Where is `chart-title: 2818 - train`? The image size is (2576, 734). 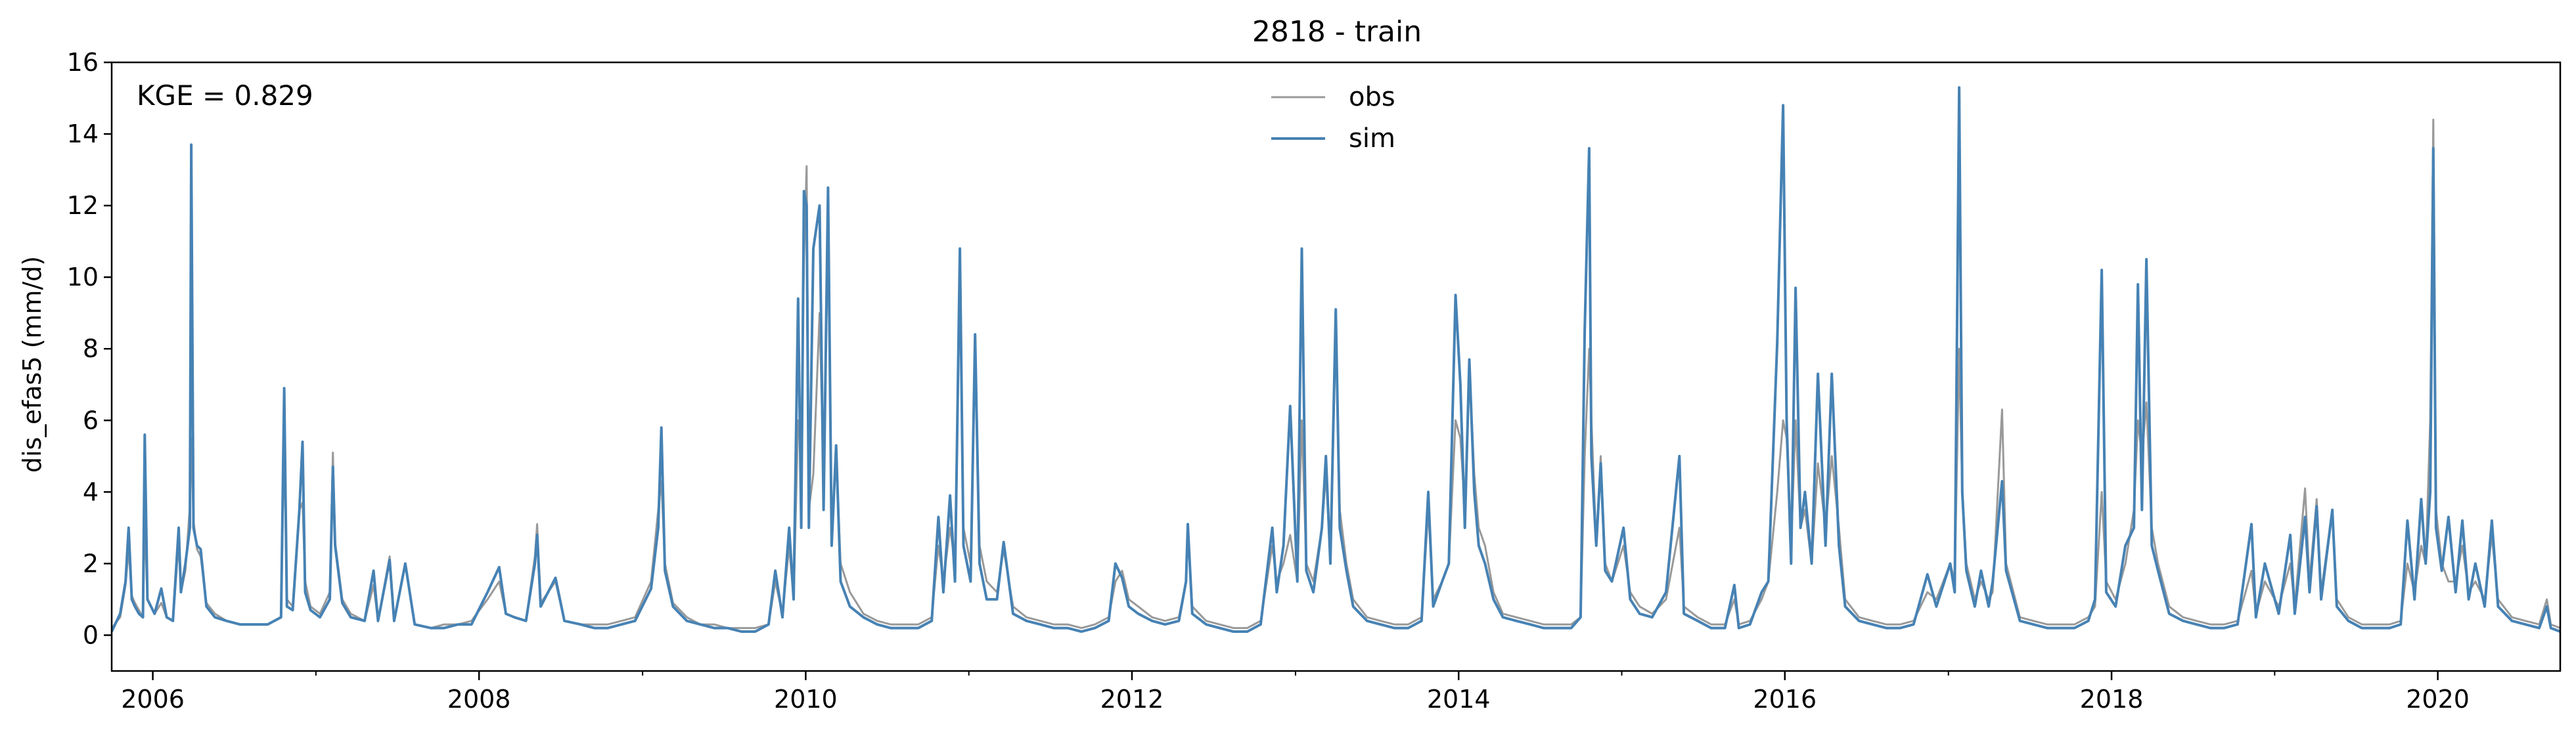
chart-title: 2818 - train is located at coordinates (1337, 32).